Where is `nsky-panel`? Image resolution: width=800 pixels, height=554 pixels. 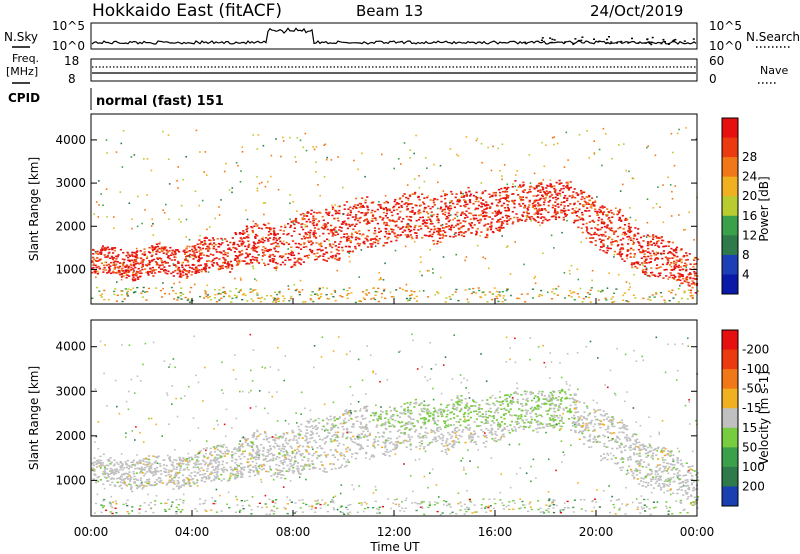
nsky-panel is located at coordinates (394, 36).